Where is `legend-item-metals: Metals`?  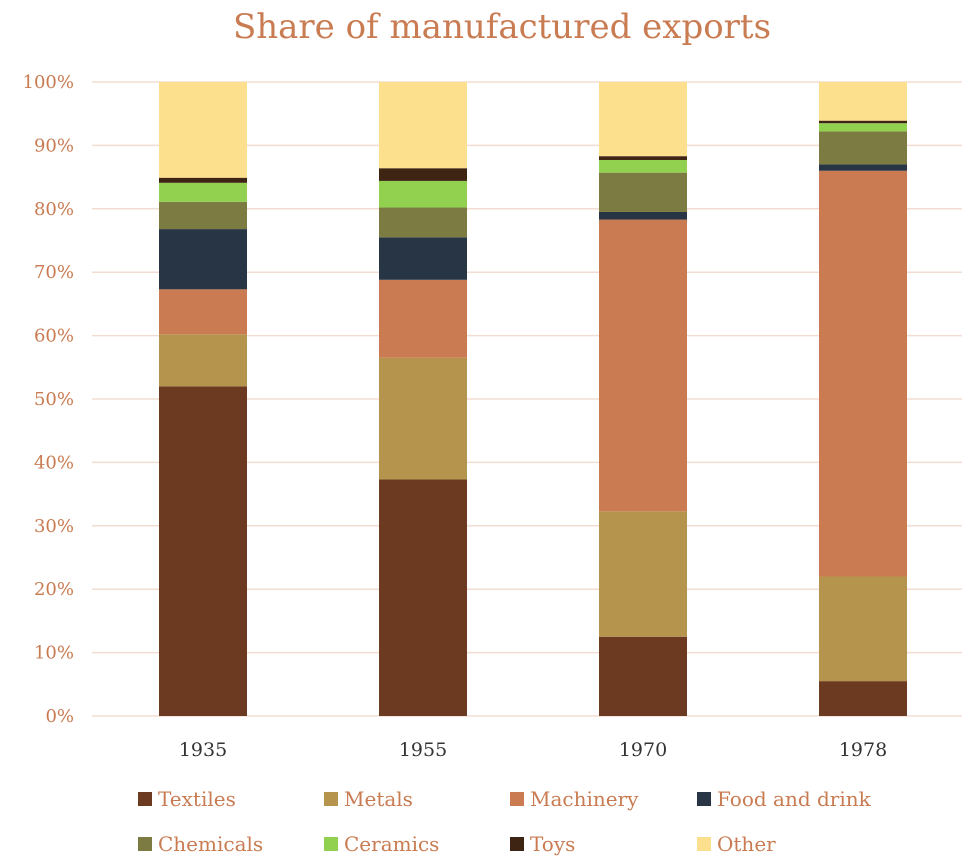 legend-item-metals: Metals is located at coordinates (368, 799).